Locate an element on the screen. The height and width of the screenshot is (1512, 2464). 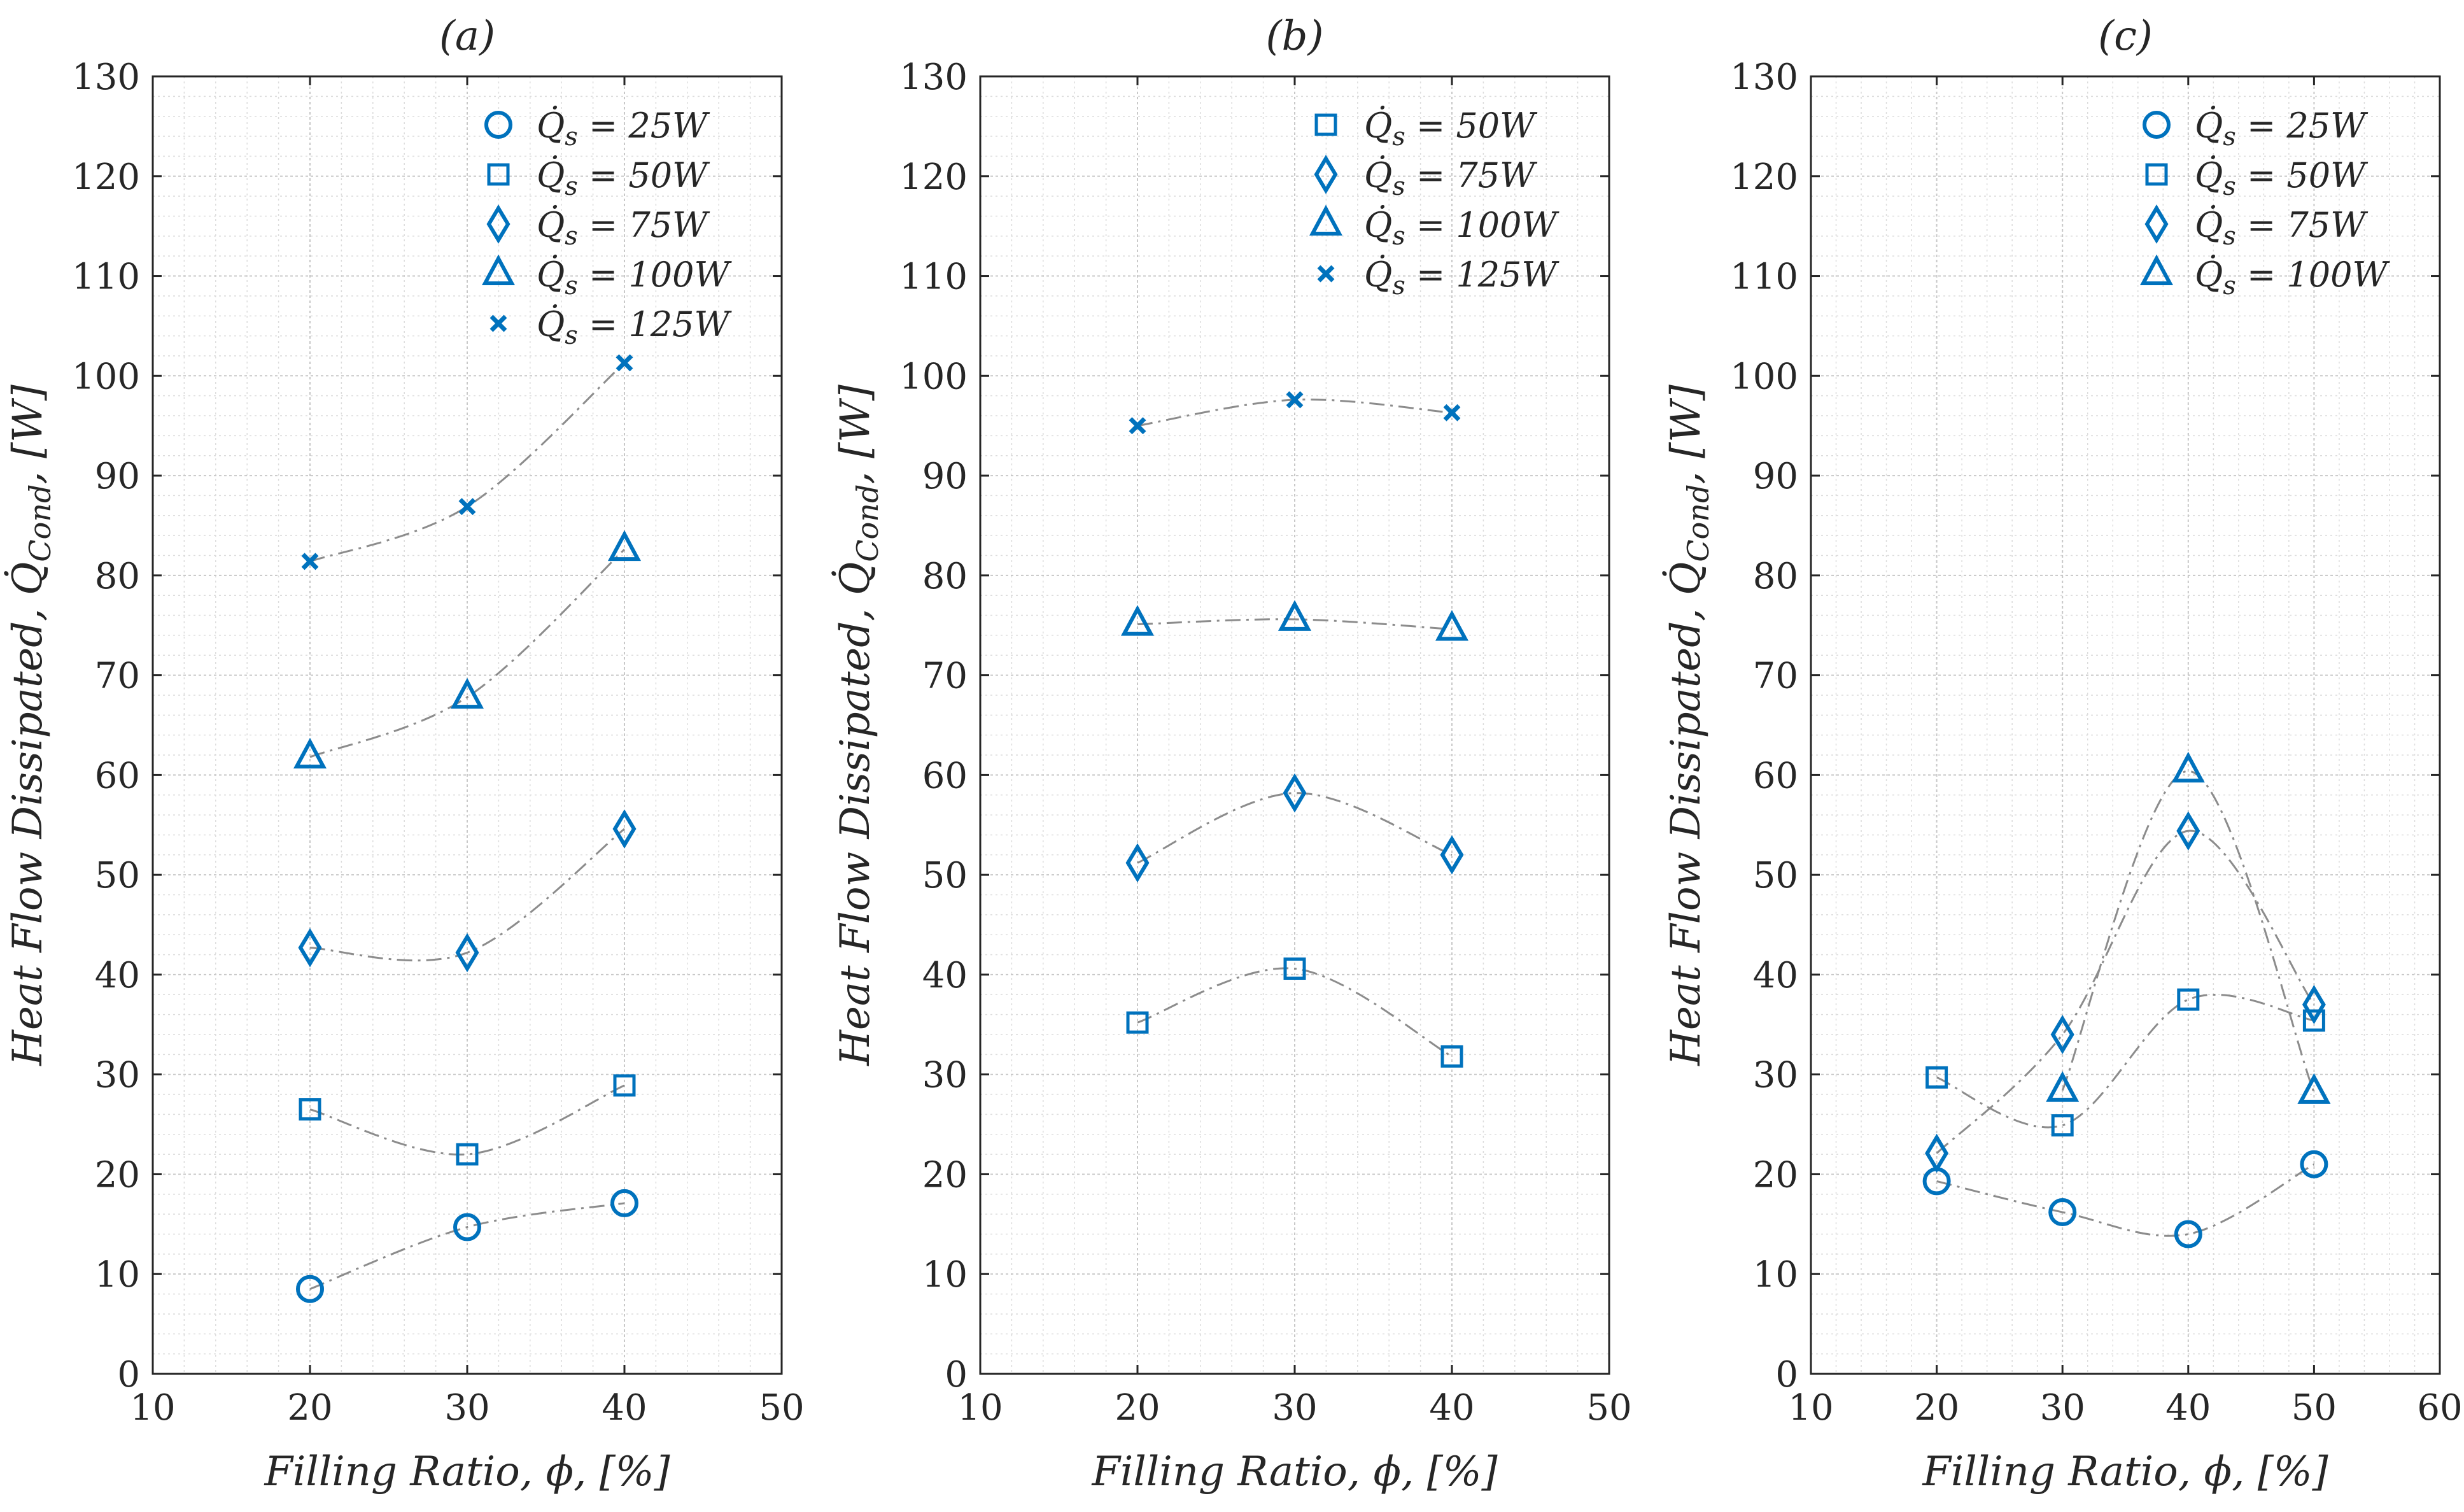
y-tick-label: 80 is located at coordinates (1776, 576).